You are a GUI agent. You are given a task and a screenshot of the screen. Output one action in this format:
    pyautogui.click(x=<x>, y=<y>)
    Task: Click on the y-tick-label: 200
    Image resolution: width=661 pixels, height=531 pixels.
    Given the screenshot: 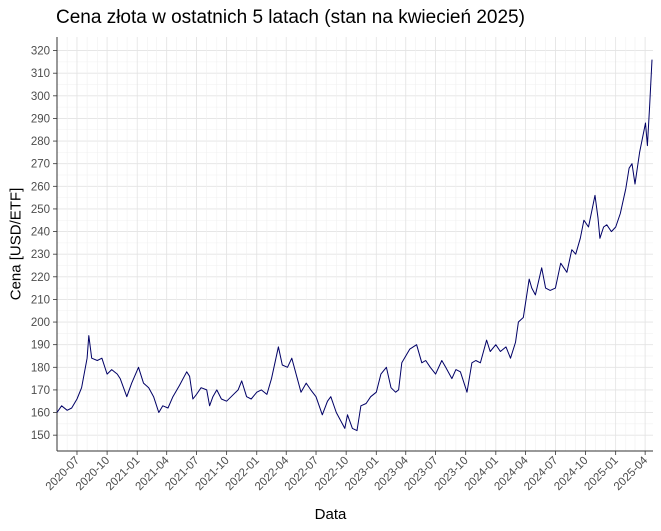 What is the action you would take?
    pyautogui.click(x=40, y=323)
    